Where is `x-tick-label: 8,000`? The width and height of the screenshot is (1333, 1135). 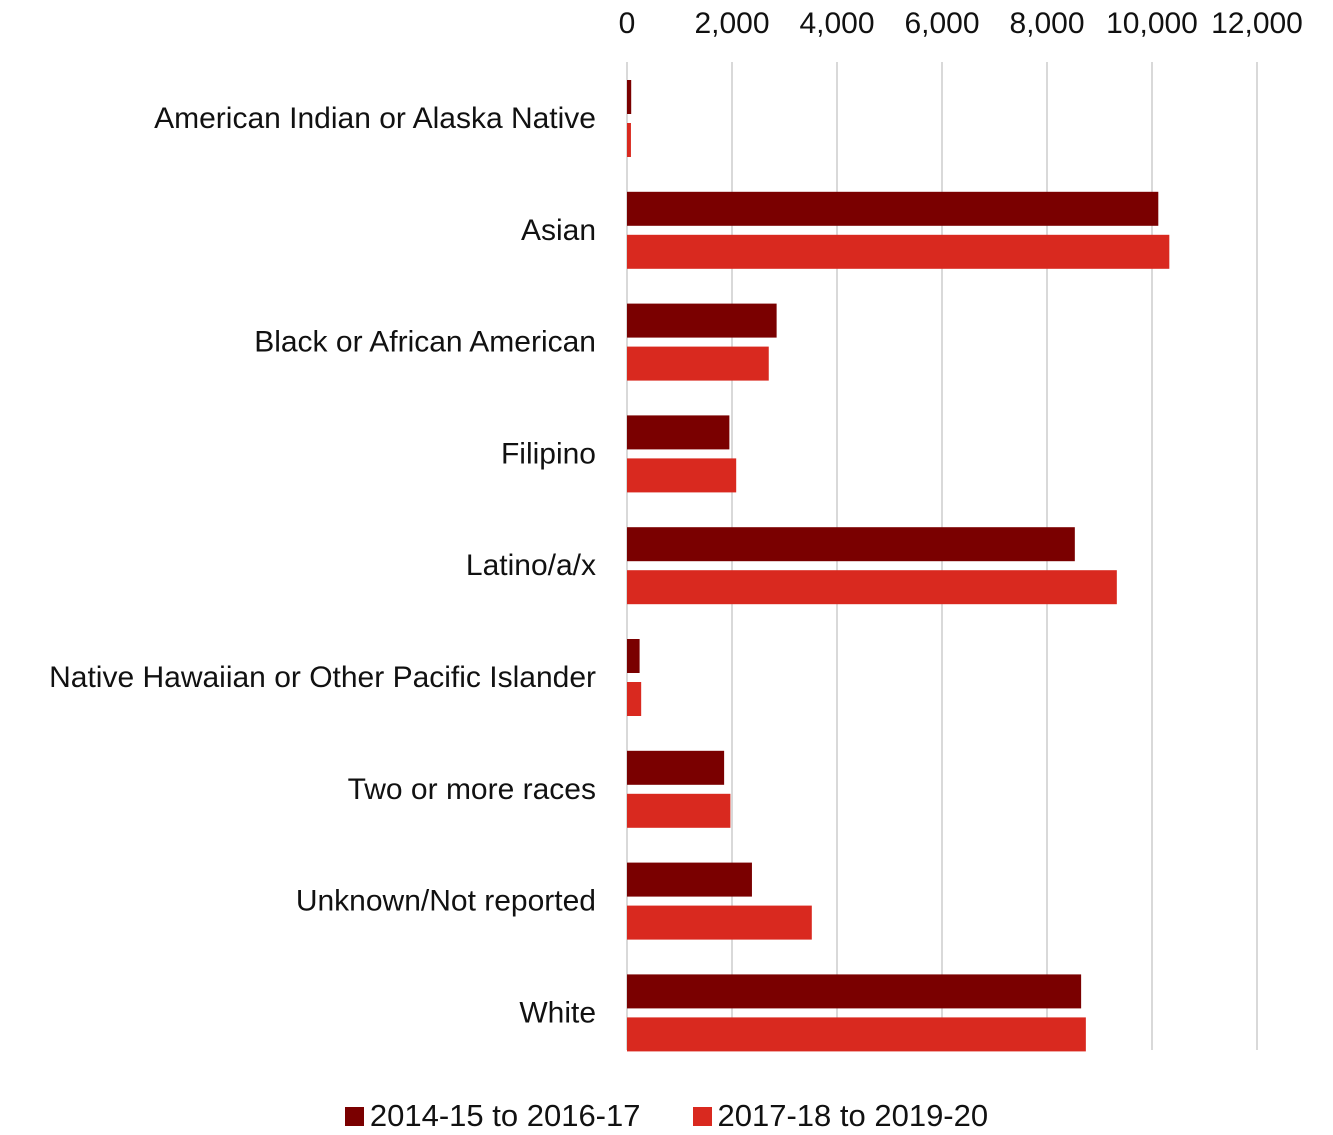
x-tick-label: 8,000 is located at coordinates (1046, 23).